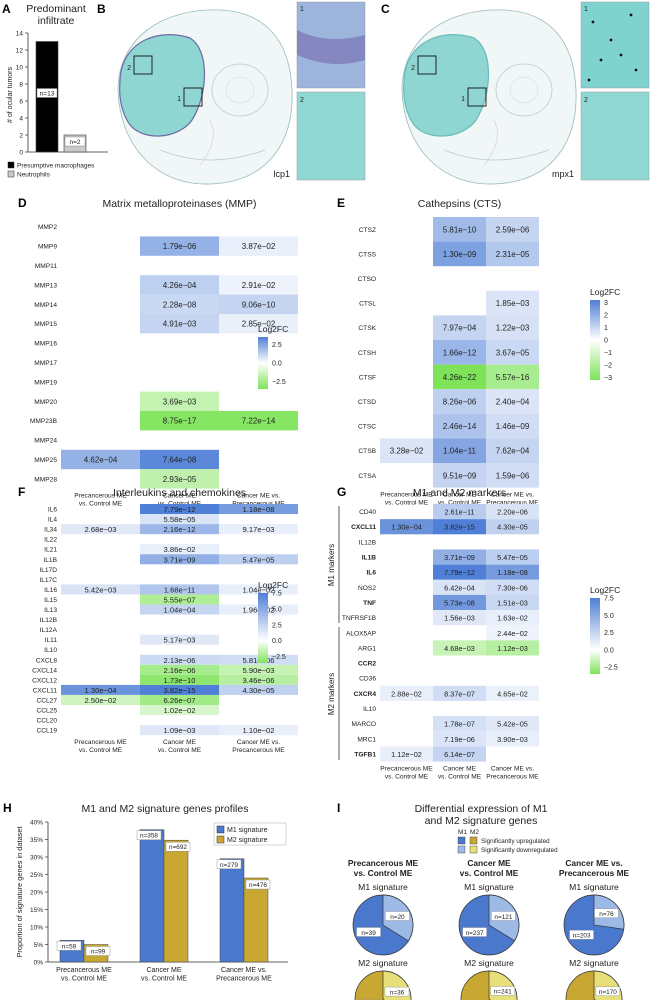 The width and height of the screenshot is (658, 1000). I want to click on legend-entry: Significantly upregulated, so click(515, 841).